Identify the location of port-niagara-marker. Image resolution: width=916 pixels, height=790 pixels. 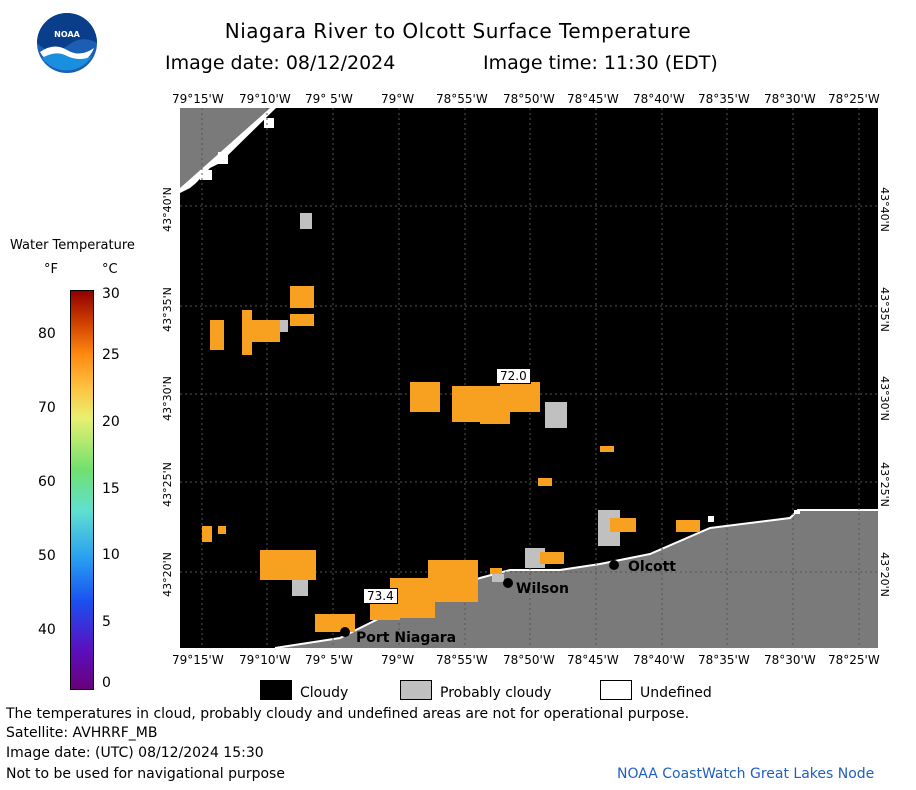
(345, 632).